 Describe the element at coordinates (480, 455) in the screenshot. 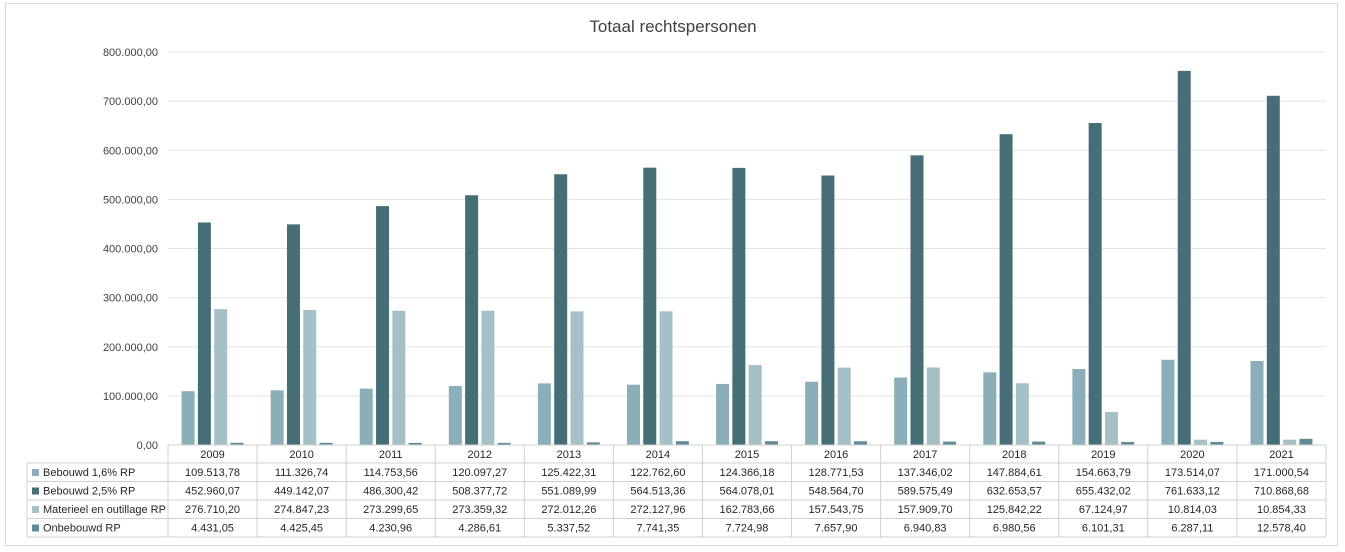

I see `category-label: 2012` at that location.